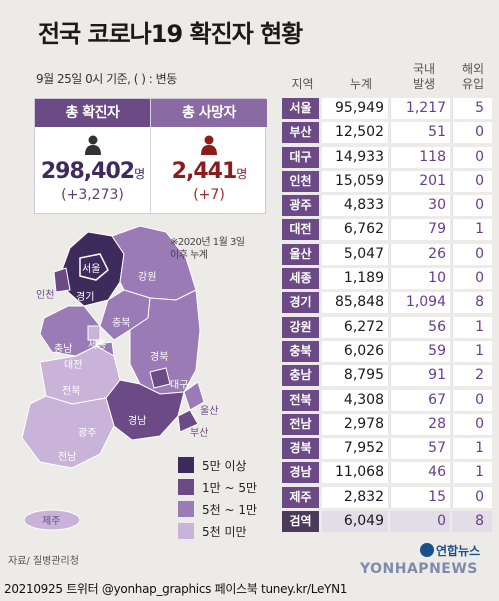 The image size is (499, 601). I want to click on confirmed-summary: 총 확진자 298,402명 (+3,273), so click(93, 157).